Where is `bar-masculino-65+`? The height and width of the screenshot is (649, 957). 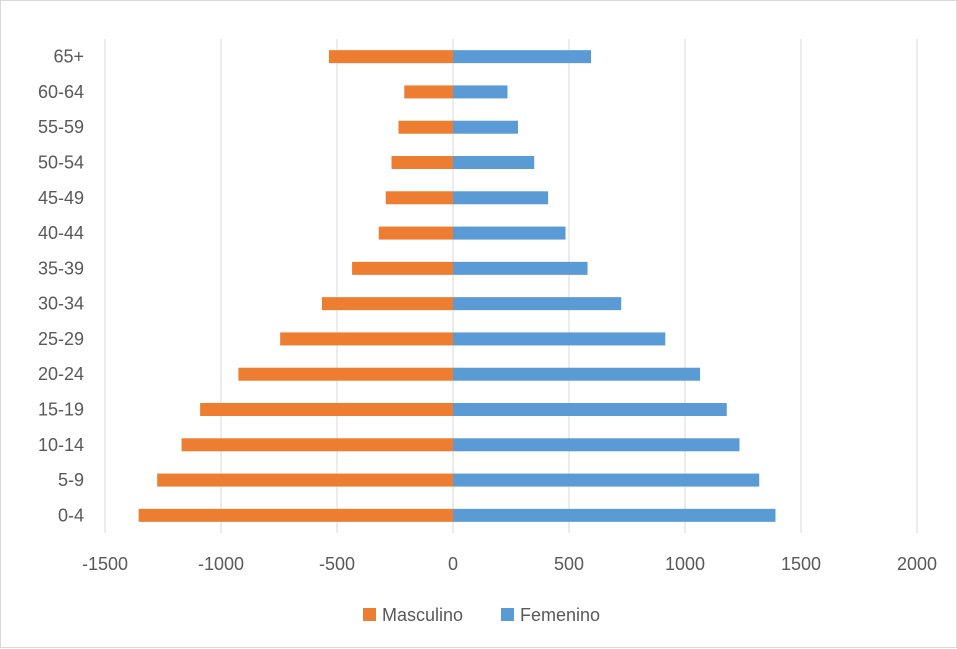
bar-masculino-65+ is located at coordinates (390, 57).